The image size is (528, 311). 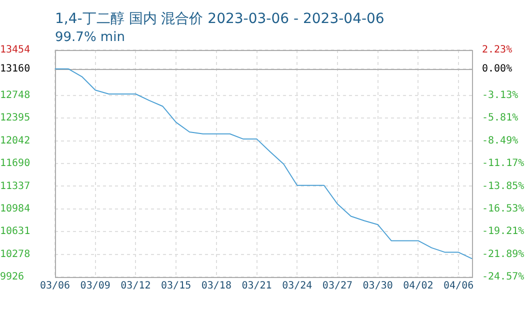 What do you see at coordinates (216, 286) in the screenshot?
I see `x-tick-label: 03/18` at bounding box center [216, 286].